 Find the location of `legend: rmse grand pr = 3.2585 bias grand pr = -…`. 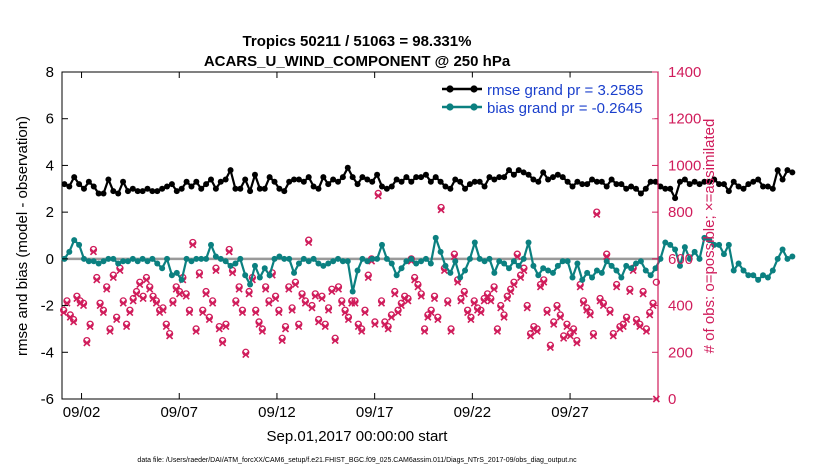

legend: rmse grand pr = 3.2585 bias grand pr = -… is located at coordinates (546, 98).